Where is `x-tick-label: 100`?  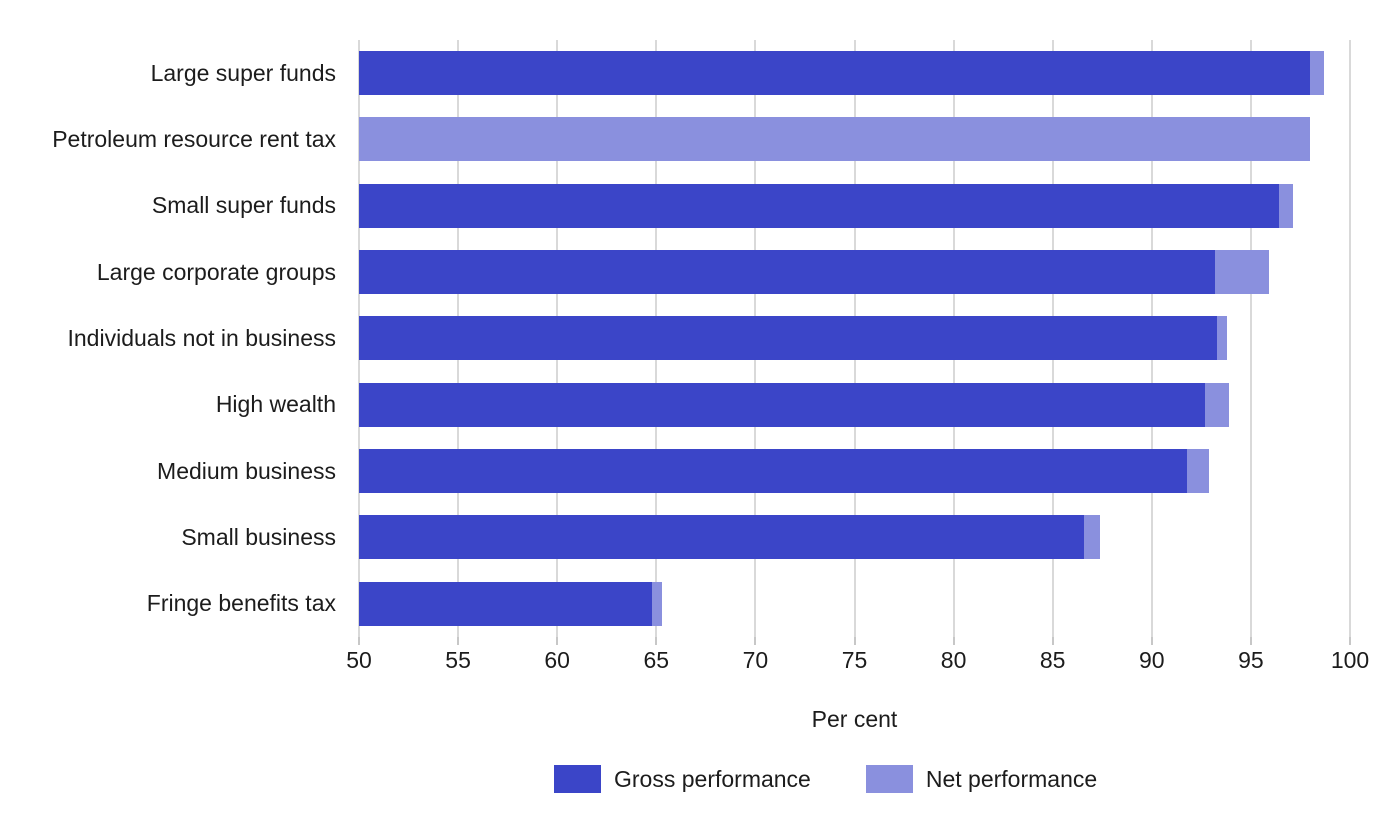
x-tick-label: 100 is located at coordinates (1350, 660).